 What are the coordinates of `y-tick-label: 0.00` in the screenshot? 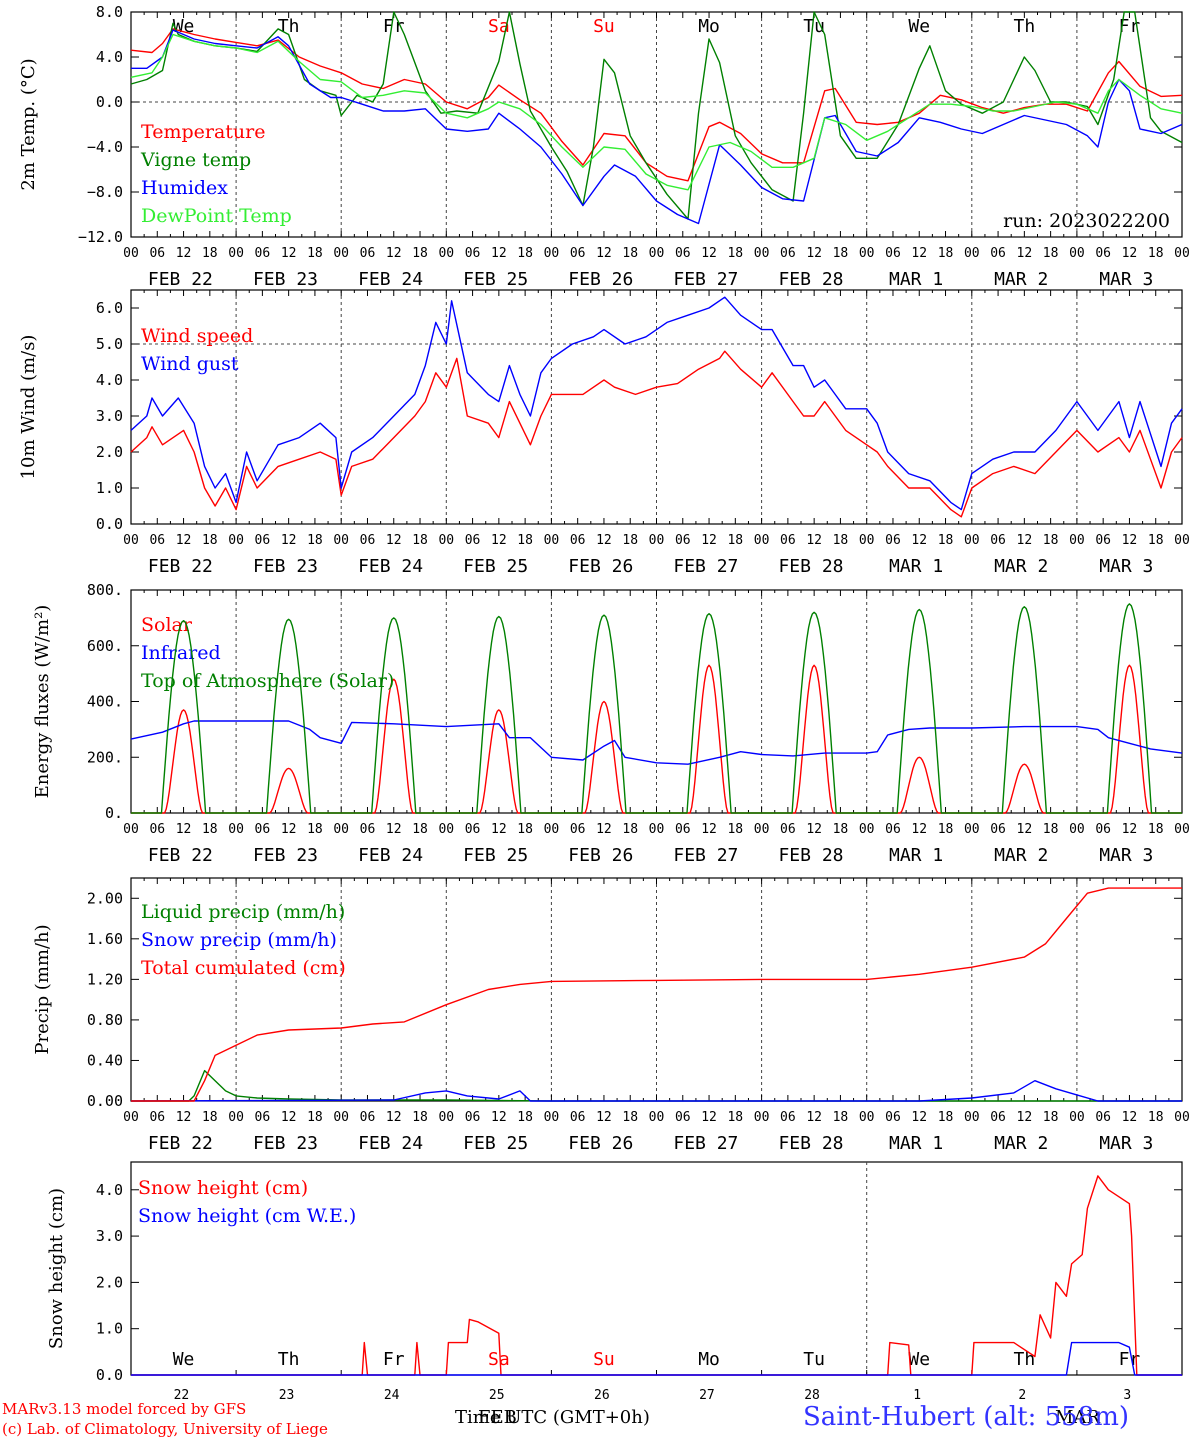 It's located at (105, 1101).